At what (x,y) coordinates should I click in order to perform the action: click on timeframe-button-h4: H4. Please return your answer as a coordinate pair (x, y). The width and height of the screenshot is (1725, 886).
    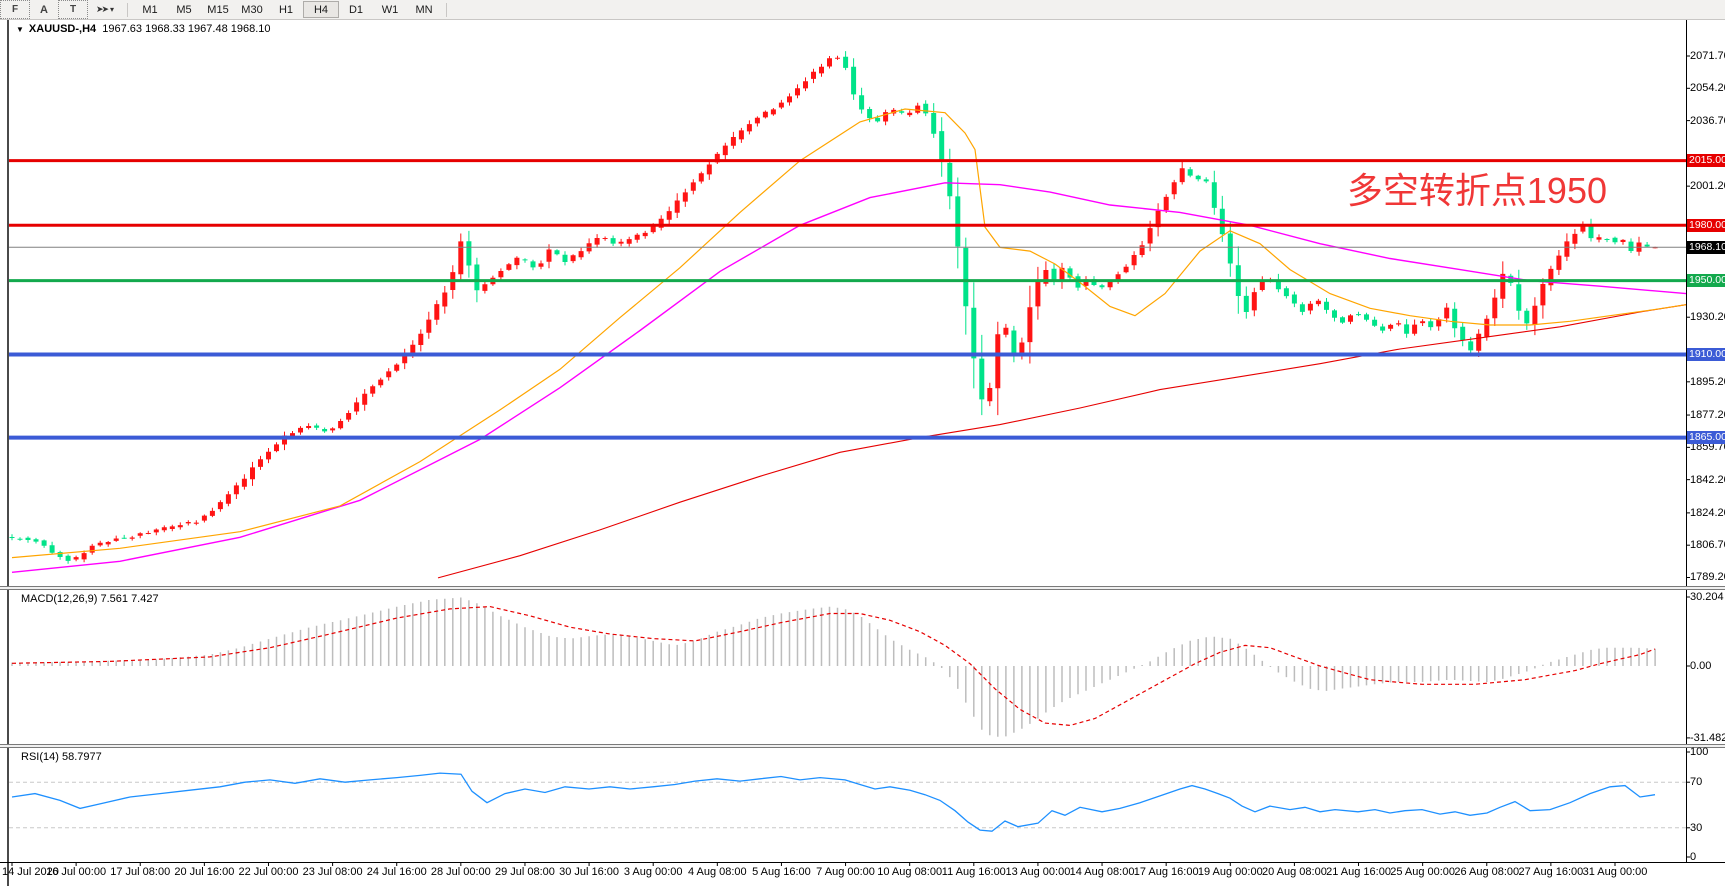
    Looking at the image, I should click on (321, 9).